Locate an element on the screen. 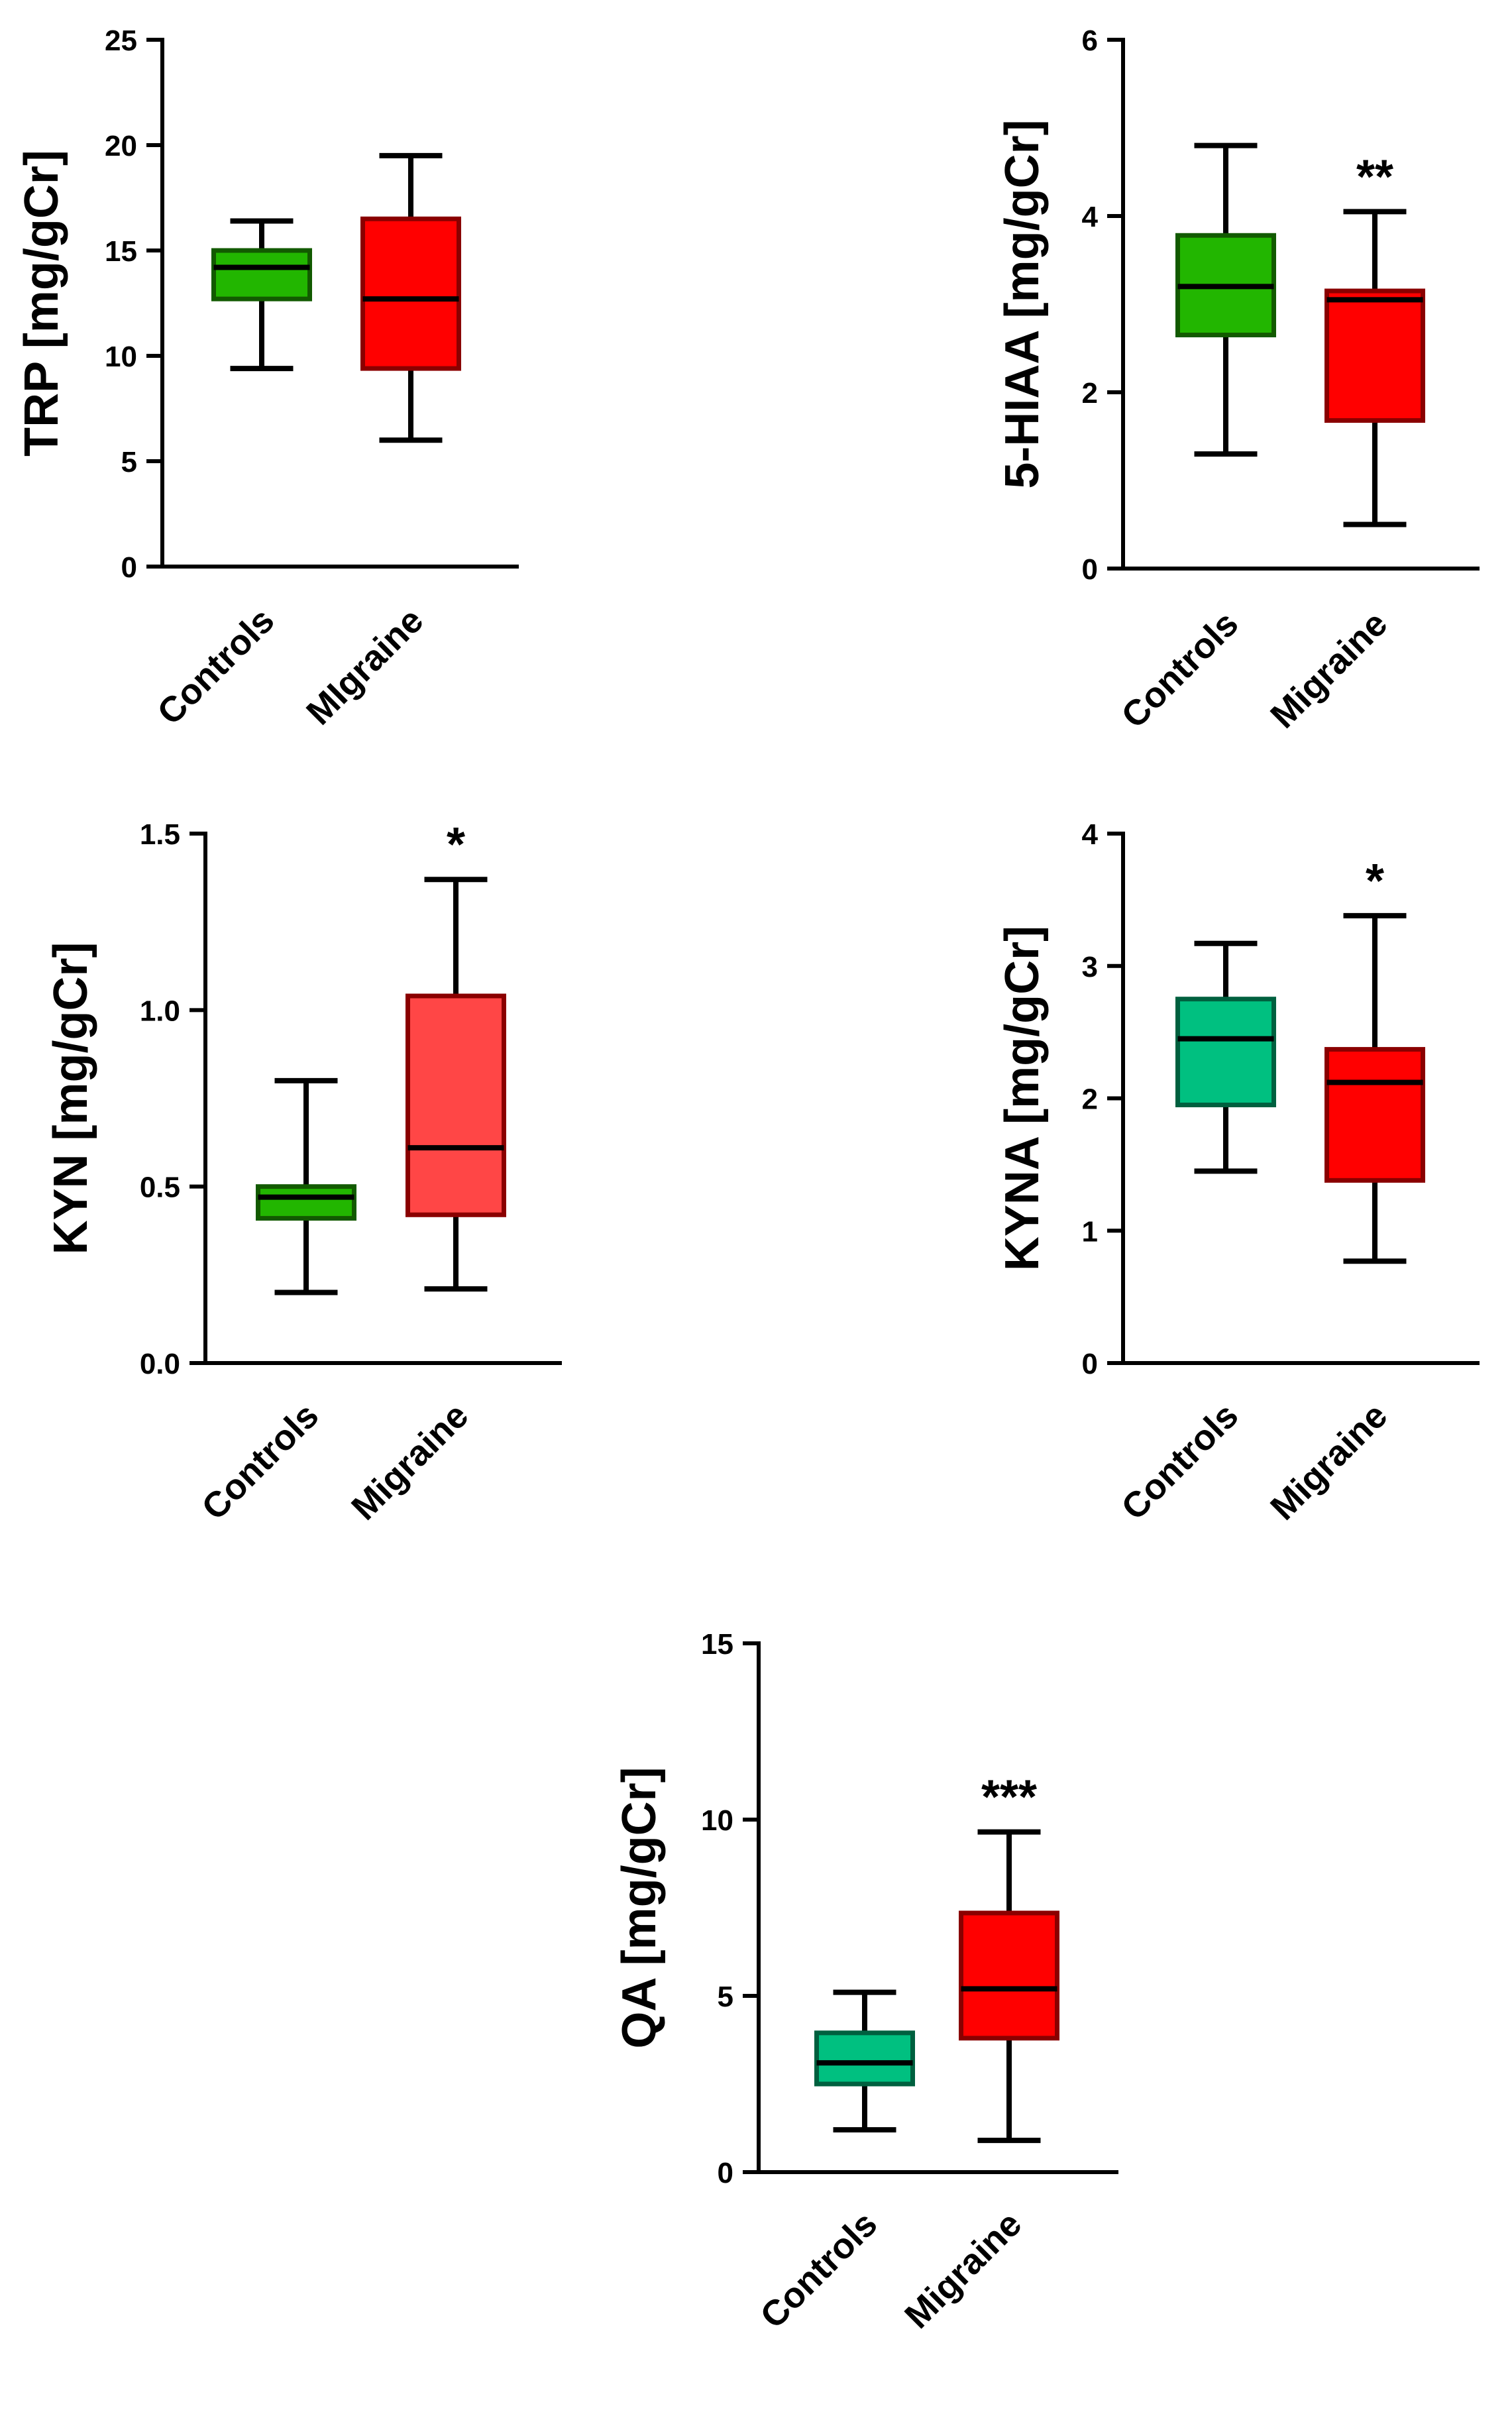  chart-panel-0: 0 5 10 15 20 25 TRP [mg/gCr] Controls MIgraine is located at coordinates (267, 378).